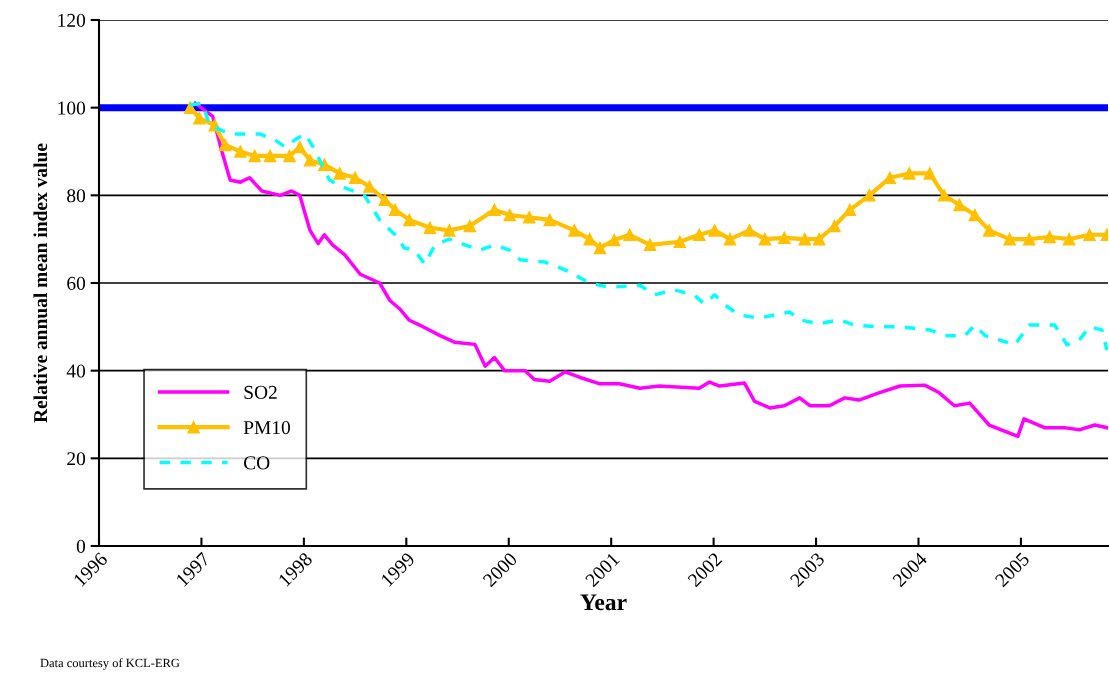  What do you see at coordinates (603, 602) in the screenshot?
I see `x-axis-title: Year` at bounding box center [603, 602].